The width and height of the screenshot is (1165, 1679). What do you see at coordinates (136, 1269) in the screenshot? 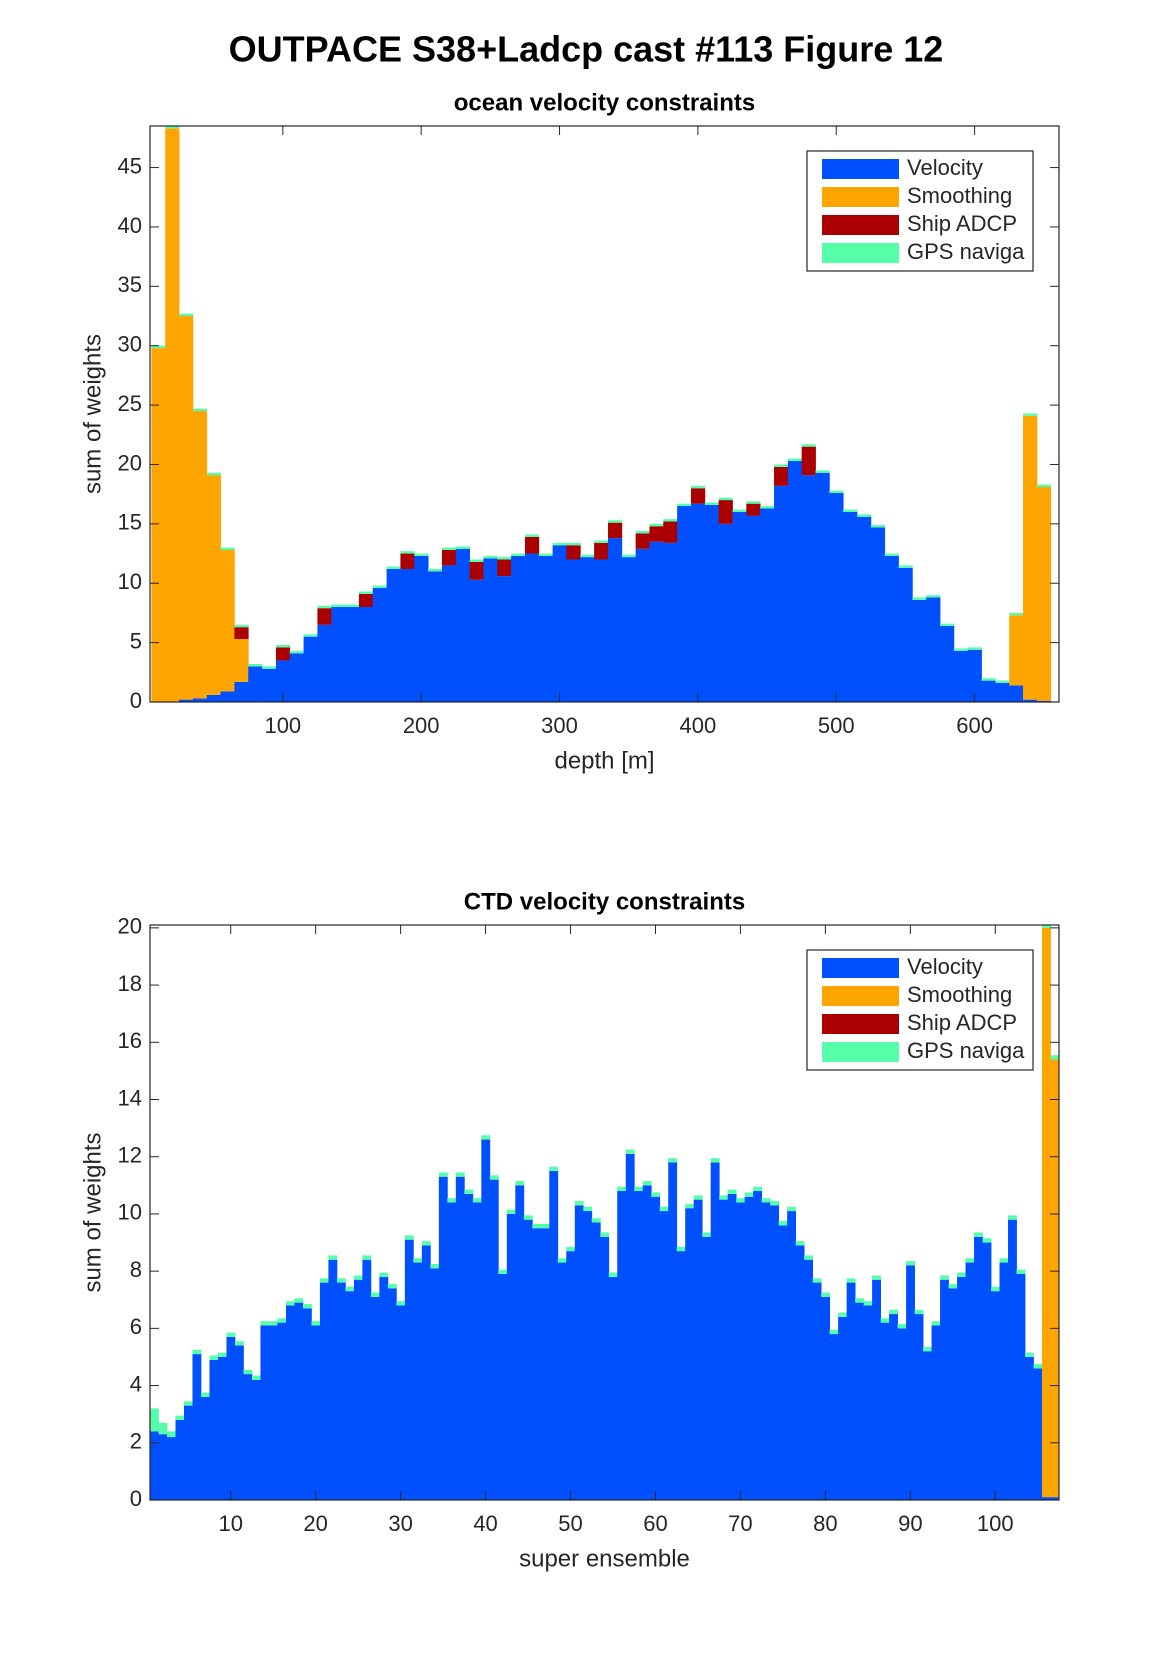
I see `y-tick-label: 8` at bounding box center [136, 1269].